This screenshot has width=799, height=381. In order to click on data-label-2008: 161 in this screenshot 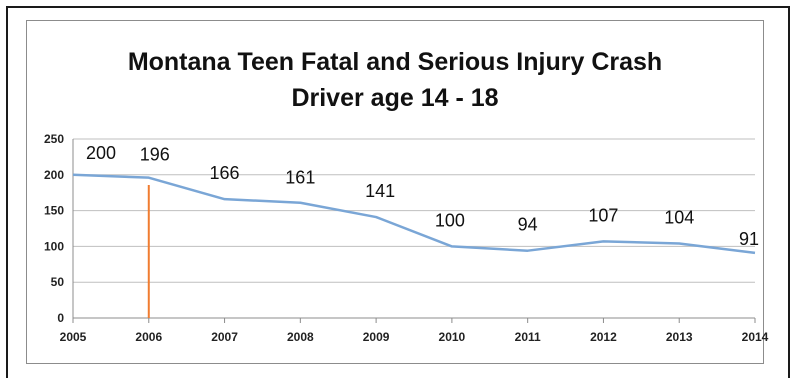, I will do `click(300, 178)`.